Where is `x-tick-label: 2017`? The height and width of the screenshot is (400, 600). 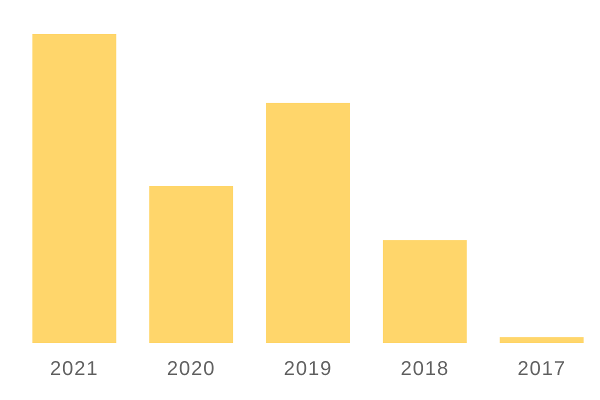 x-tick-label: 2017 is located at coordinates (541, 369).